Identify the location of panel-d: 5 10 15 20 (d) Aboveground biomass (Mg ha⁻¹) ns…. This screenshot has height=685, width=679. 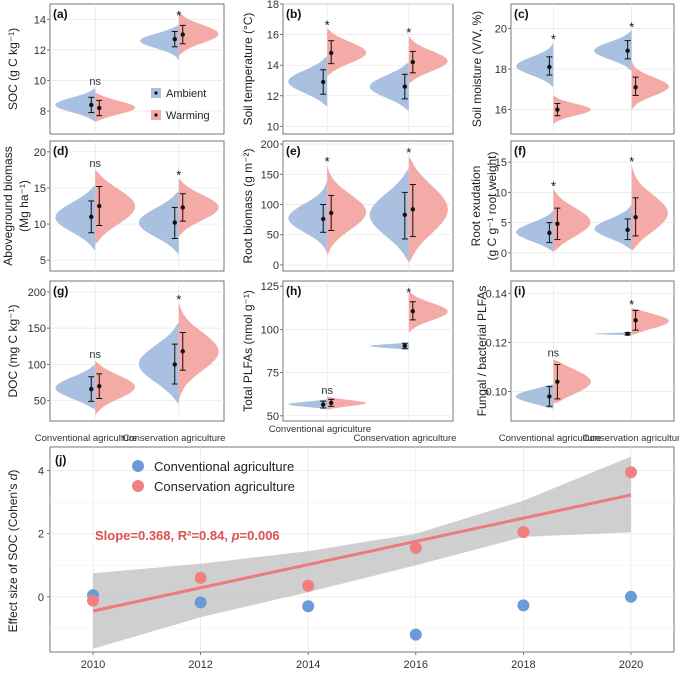
(113, 206).